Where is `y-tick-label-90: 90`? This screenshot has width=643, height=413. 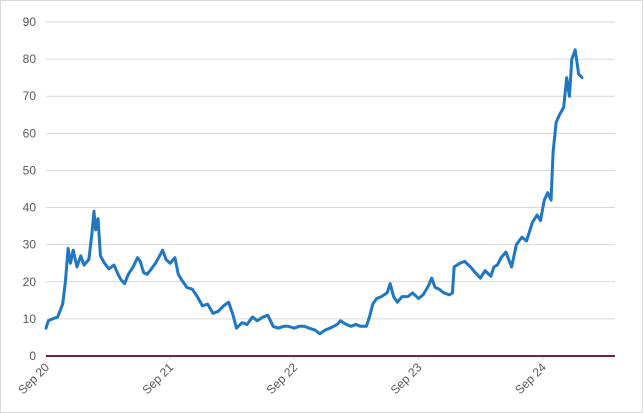
y-tick-label-90: 90 is located at coordinates (30, 22).